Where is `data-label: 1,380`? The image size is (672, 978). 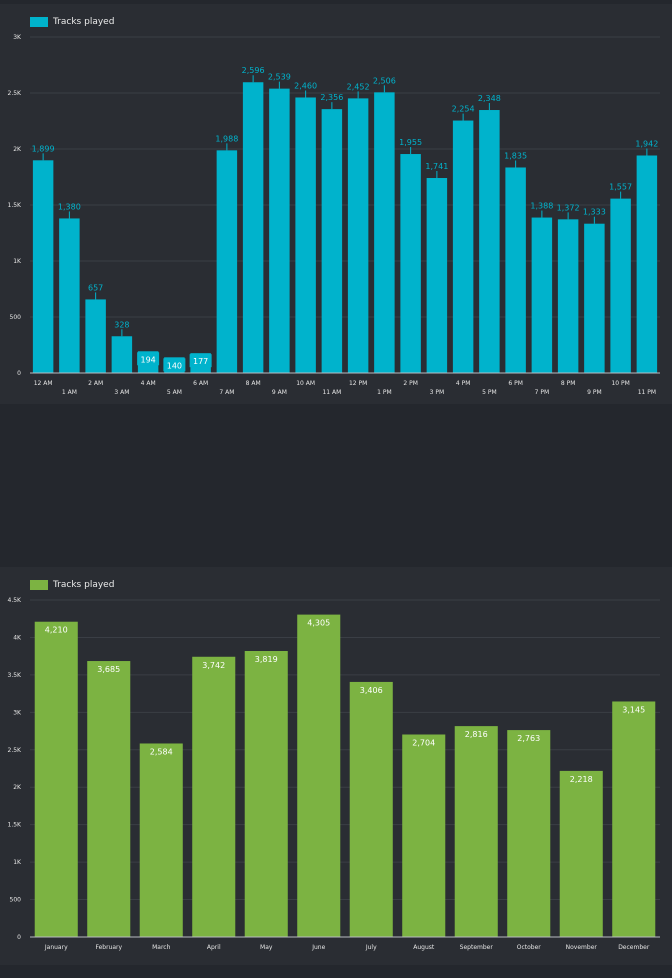
data-label: 1,380 is located at coordinates (69, 206).